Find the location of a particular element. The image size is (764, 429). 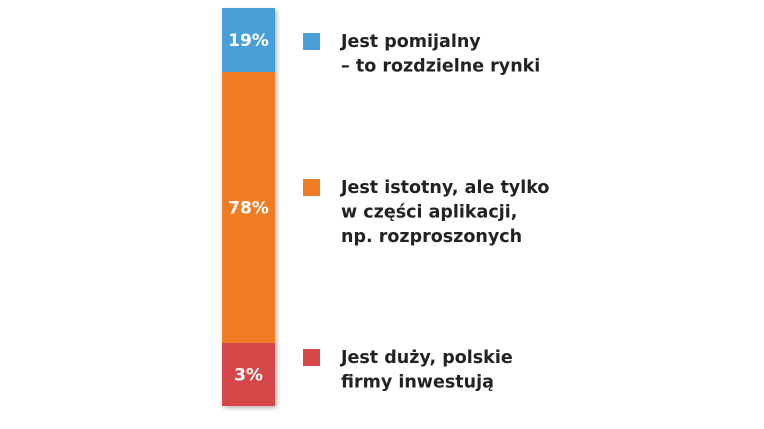

legend-label-1-line-1: Jest pomijalny is located at coordinates (410, 42).